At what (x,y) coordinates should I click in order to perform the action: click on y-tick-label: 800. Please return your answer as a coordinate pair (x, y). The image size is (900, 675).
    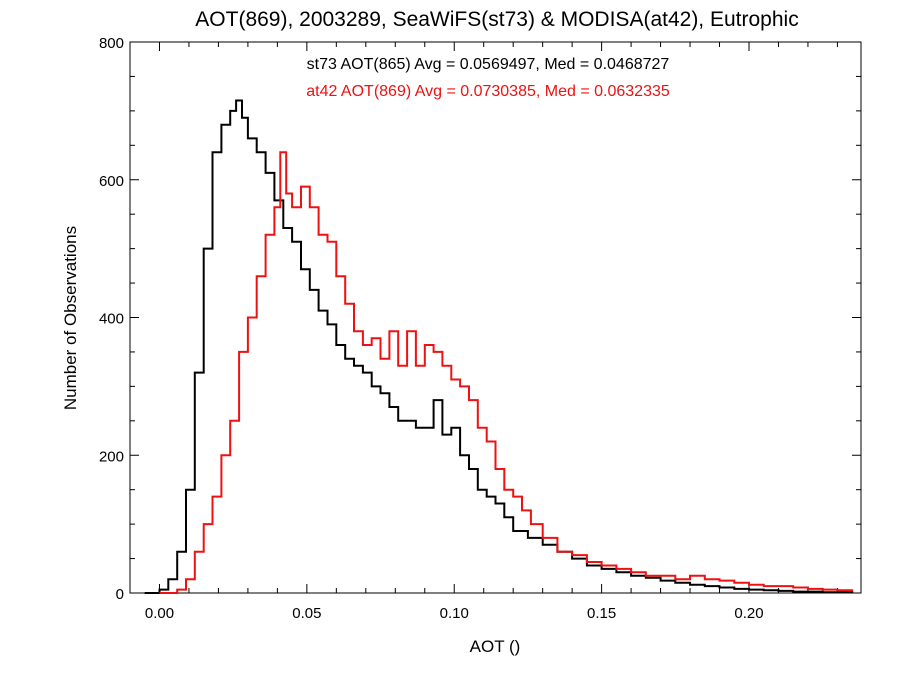
    Looking at the image, I should click on (111, 43).